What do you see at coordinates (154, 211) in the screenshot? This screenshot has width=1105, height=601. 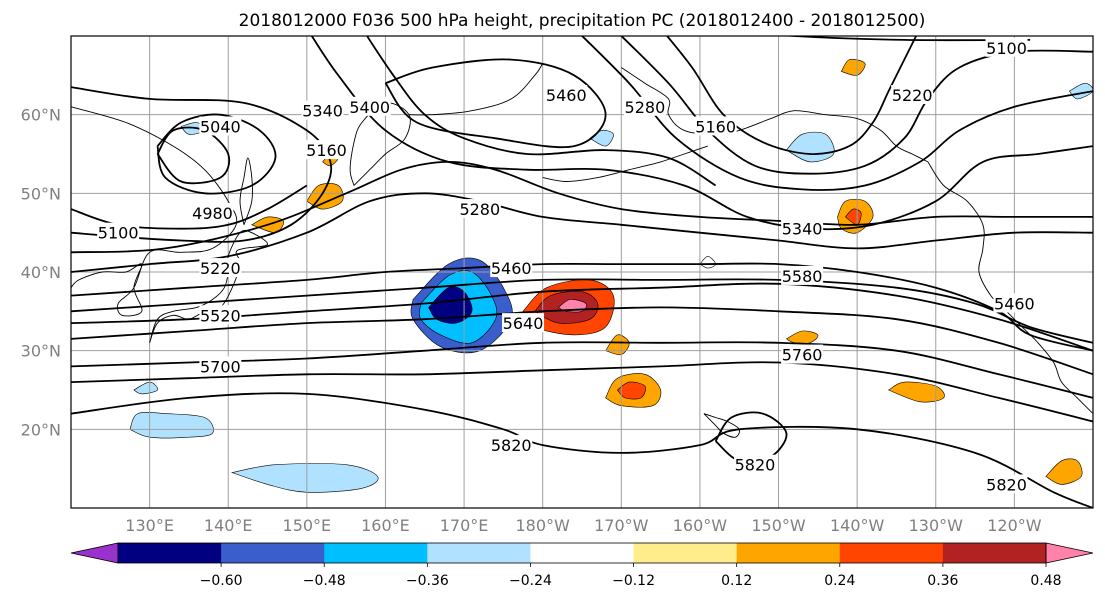 I see `coastline-east-asia` at bounding box center [154, 211].